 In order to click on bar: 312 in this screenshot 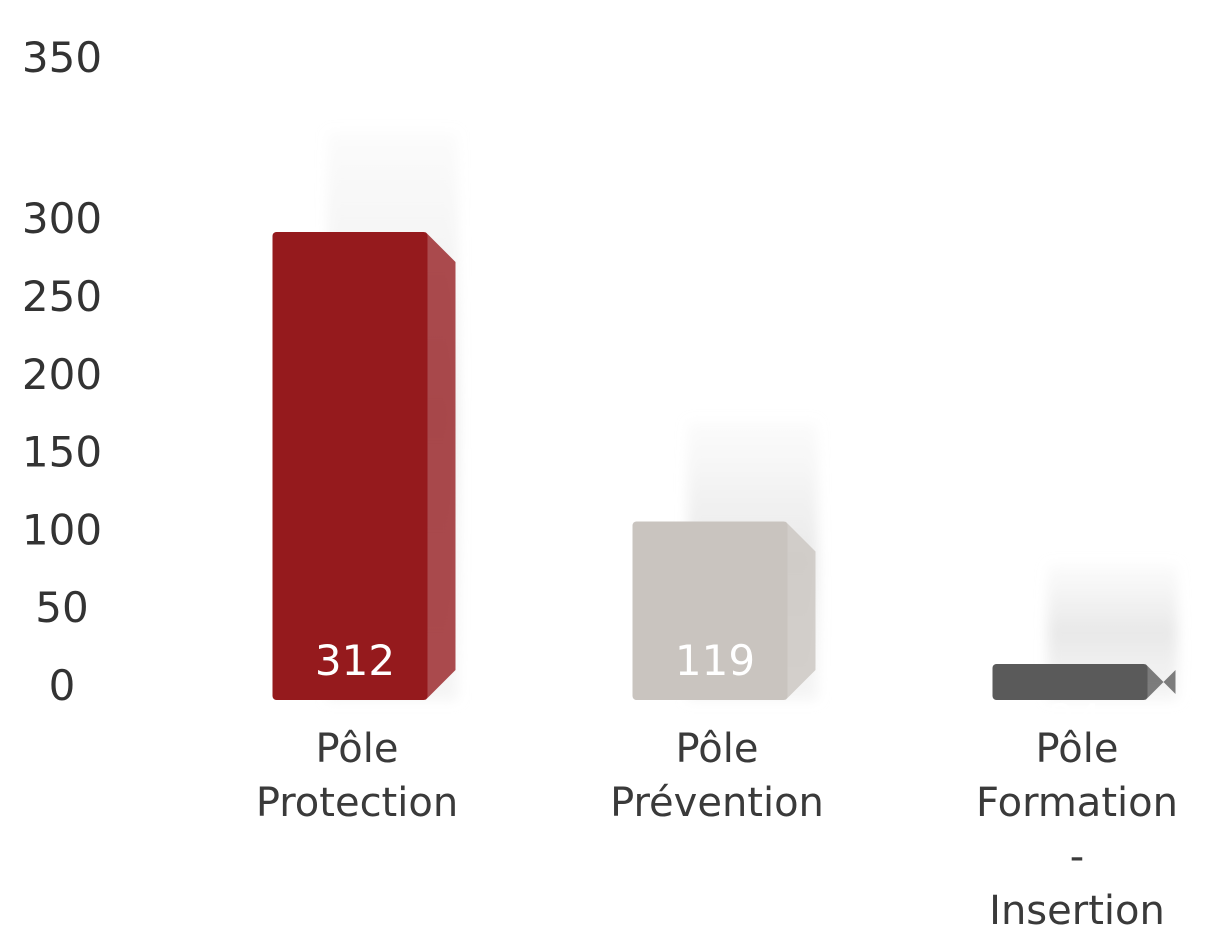, I will do `click(364, 466)`.